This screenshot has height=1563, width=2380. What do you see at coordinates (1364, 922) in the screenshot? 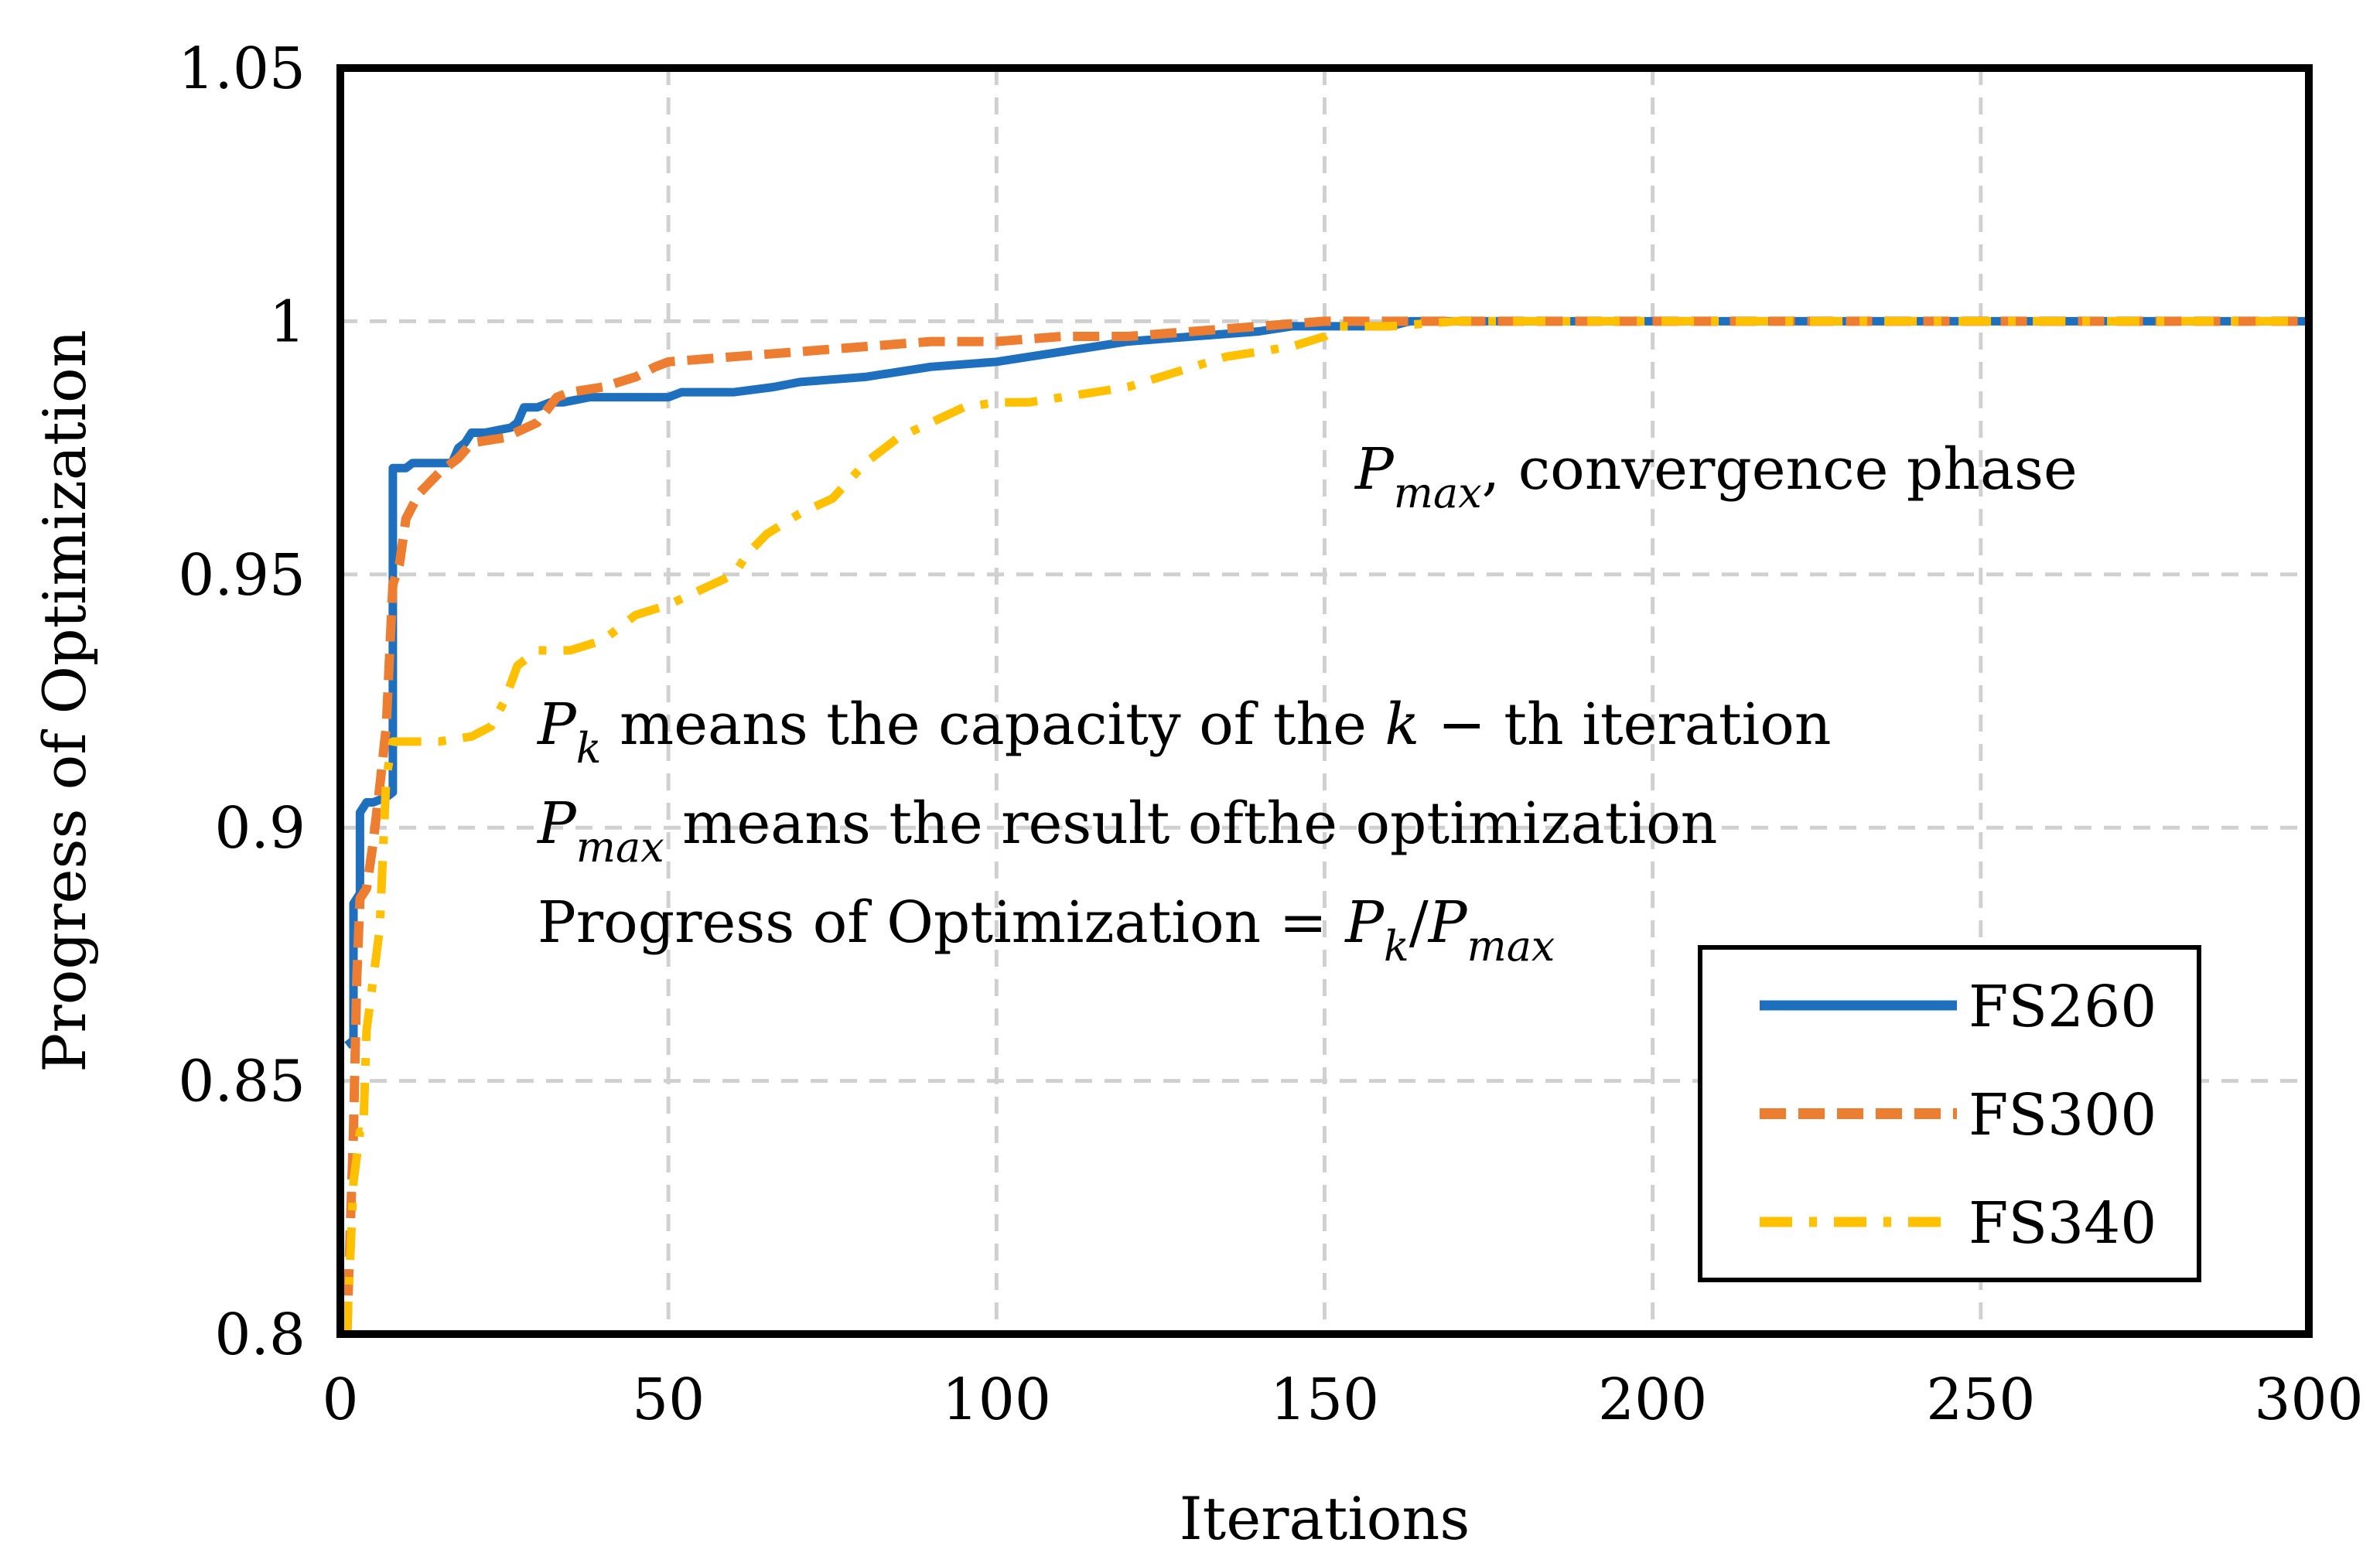
I see `annotation-line-3-base1: P` at bounding box center [1364, 922].